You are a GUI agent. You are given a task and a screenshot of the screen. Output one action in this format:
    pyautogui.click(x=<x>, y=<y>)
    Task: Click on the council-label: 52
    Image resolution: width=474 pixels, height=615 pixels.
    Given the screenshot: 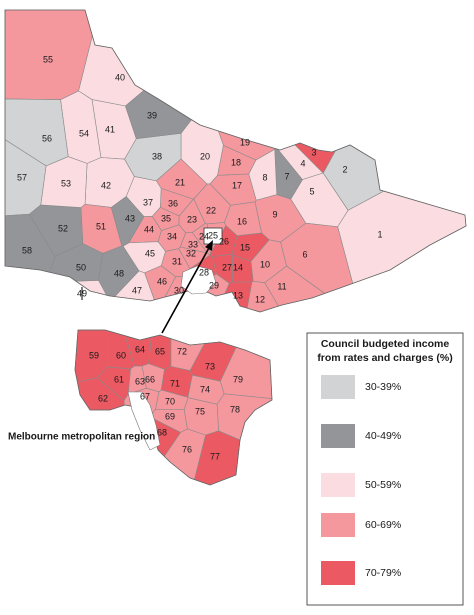 What is the action you would take?
    pyautogui.click(x=63, y=228)
    